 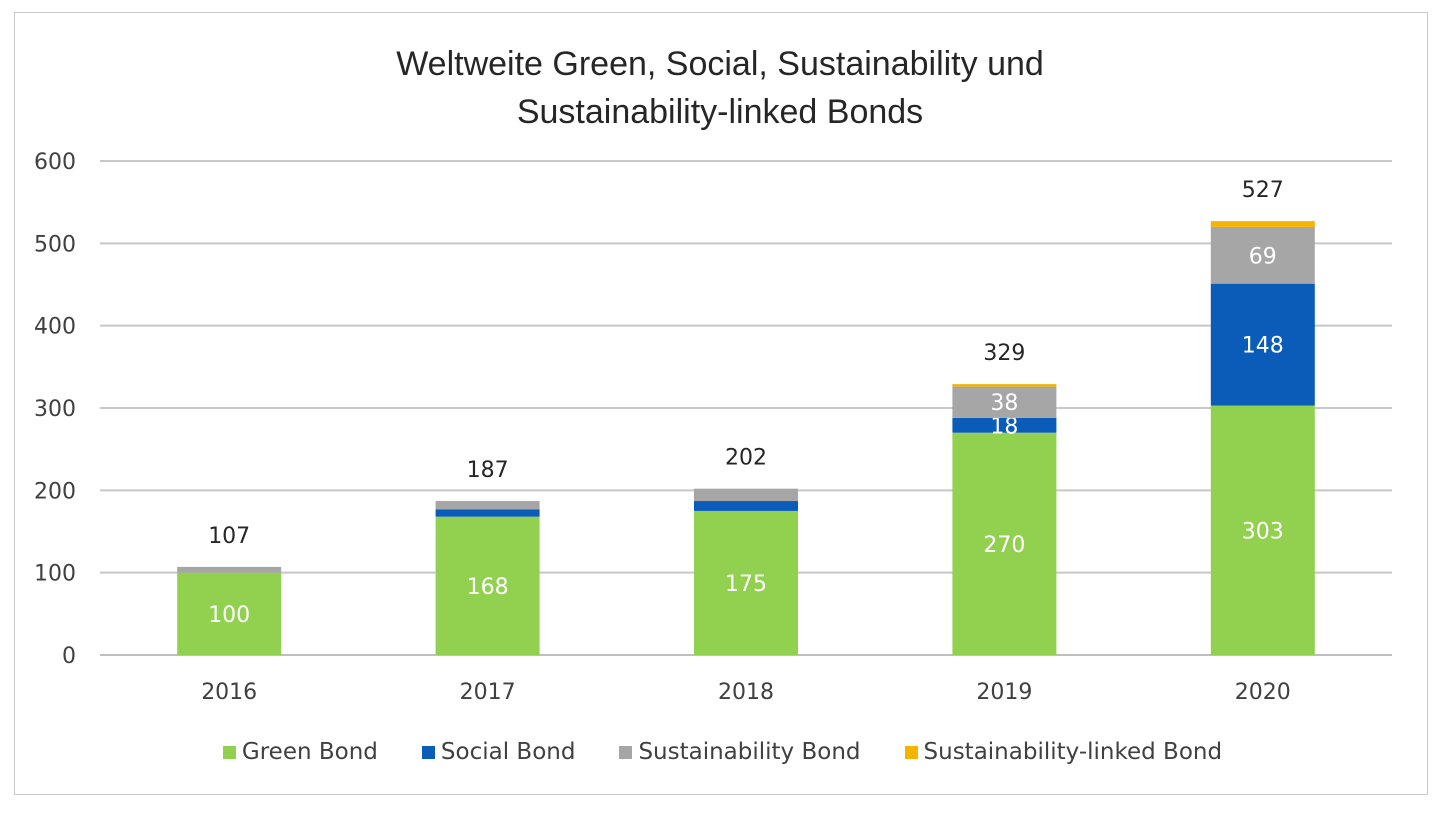 I want to click on bar-segment-social-bond-2020, so click(x=1262, y=344).